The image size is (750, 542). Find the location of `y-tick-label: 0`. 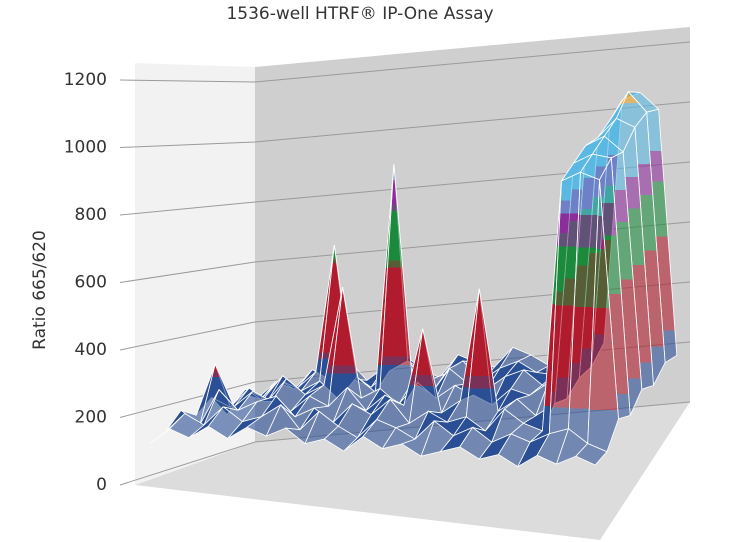

y-tick-label: 0 is located at coordinates (101, 485).